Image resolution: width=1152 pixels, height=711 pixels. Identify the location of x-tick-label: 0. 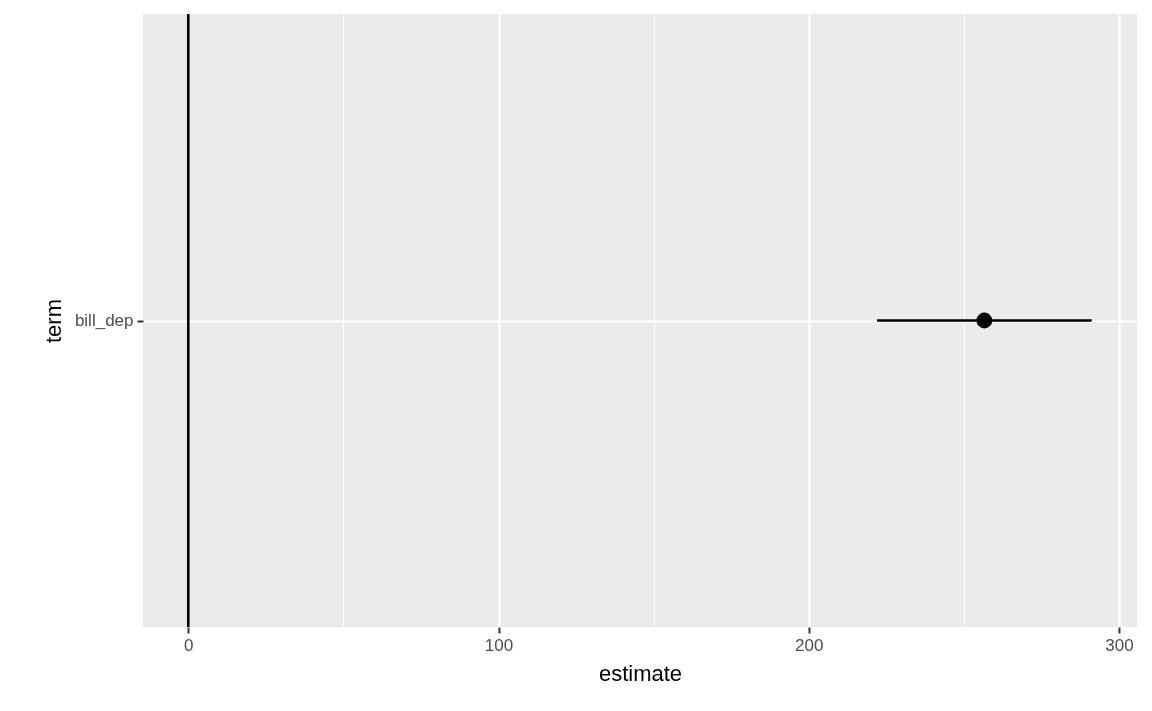
(189, 645).